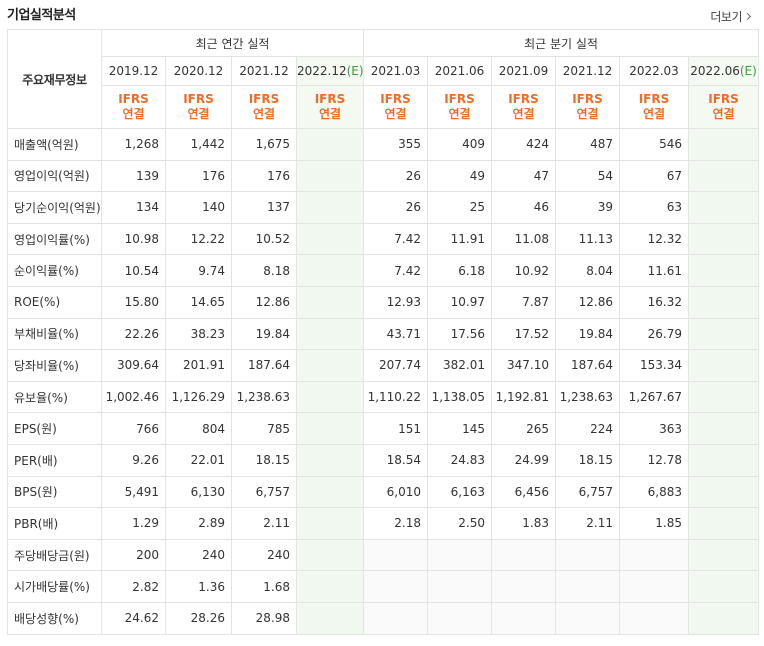  I want to click on annual-value-cell: 22.01, so click(198, 460).